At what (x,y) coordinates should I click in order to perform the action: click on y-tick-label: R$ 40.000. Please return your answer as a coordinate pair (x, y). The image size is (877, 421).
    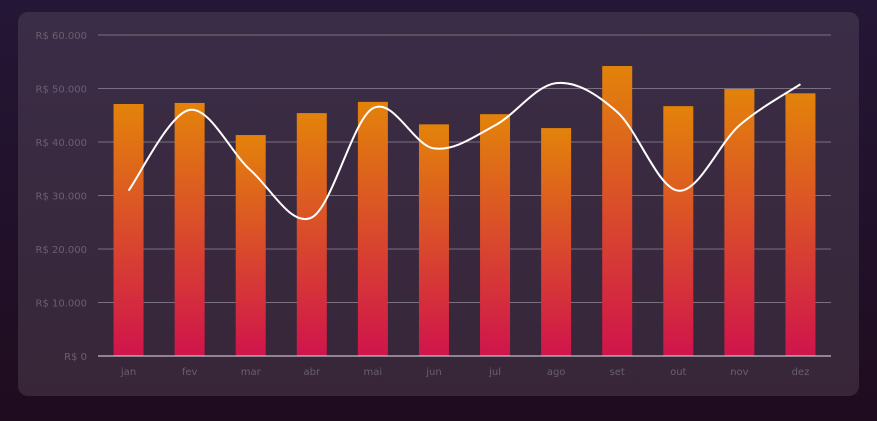
    Looking at the image, I should click on (61, 143).